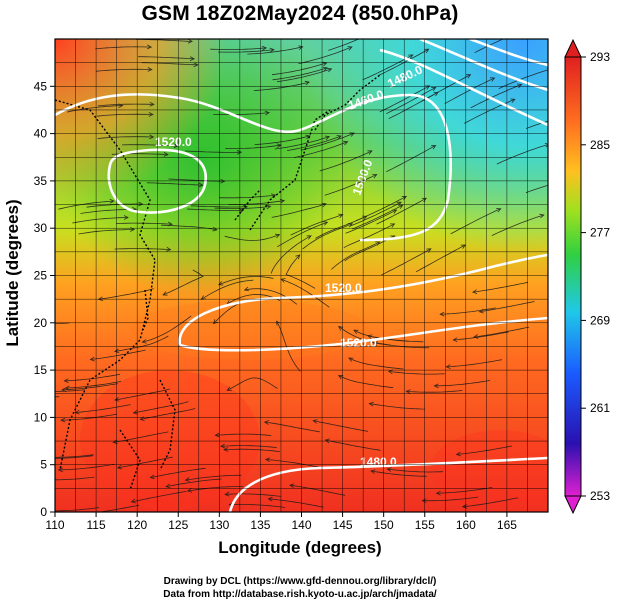 The width and height of the screenshot is (619, 605). I want to click on y-tick-label: 40, so click(41, 134).